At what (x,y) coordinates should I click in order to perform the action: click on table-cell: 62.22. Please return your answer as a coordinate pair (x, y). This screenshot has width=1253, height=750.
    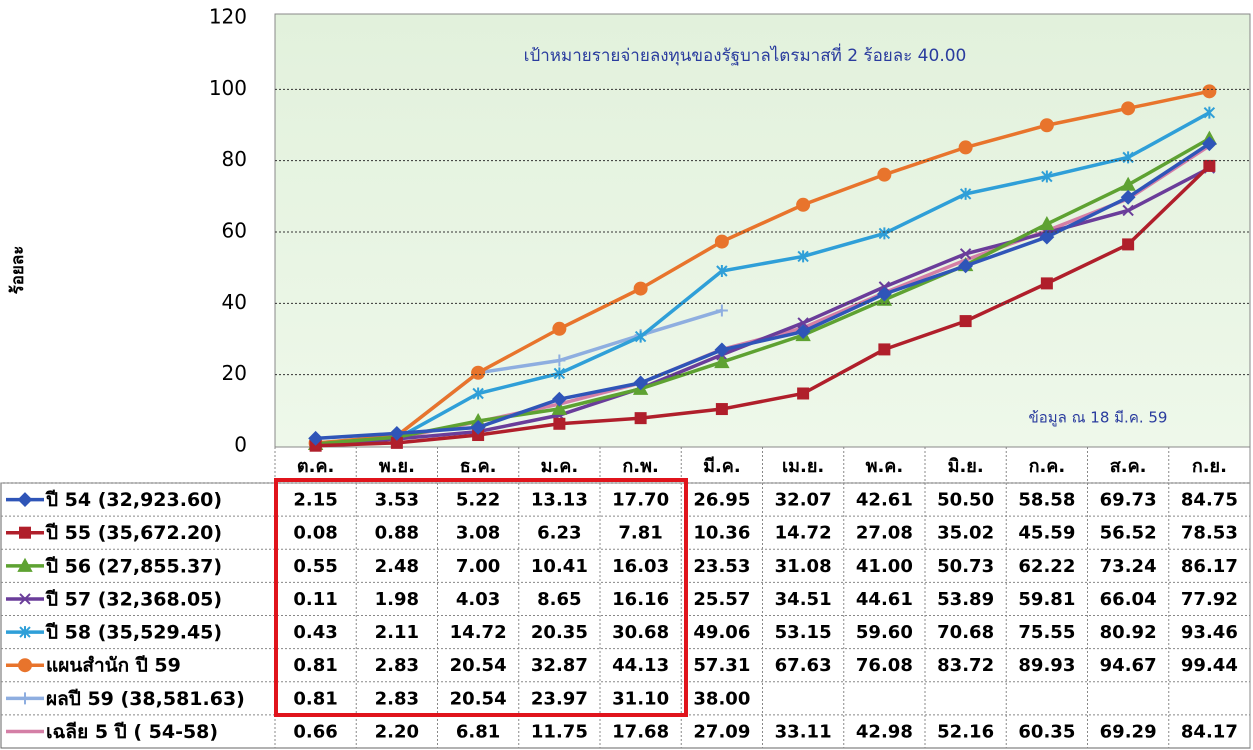
    Looking at the image, I should click on (1046, 566).